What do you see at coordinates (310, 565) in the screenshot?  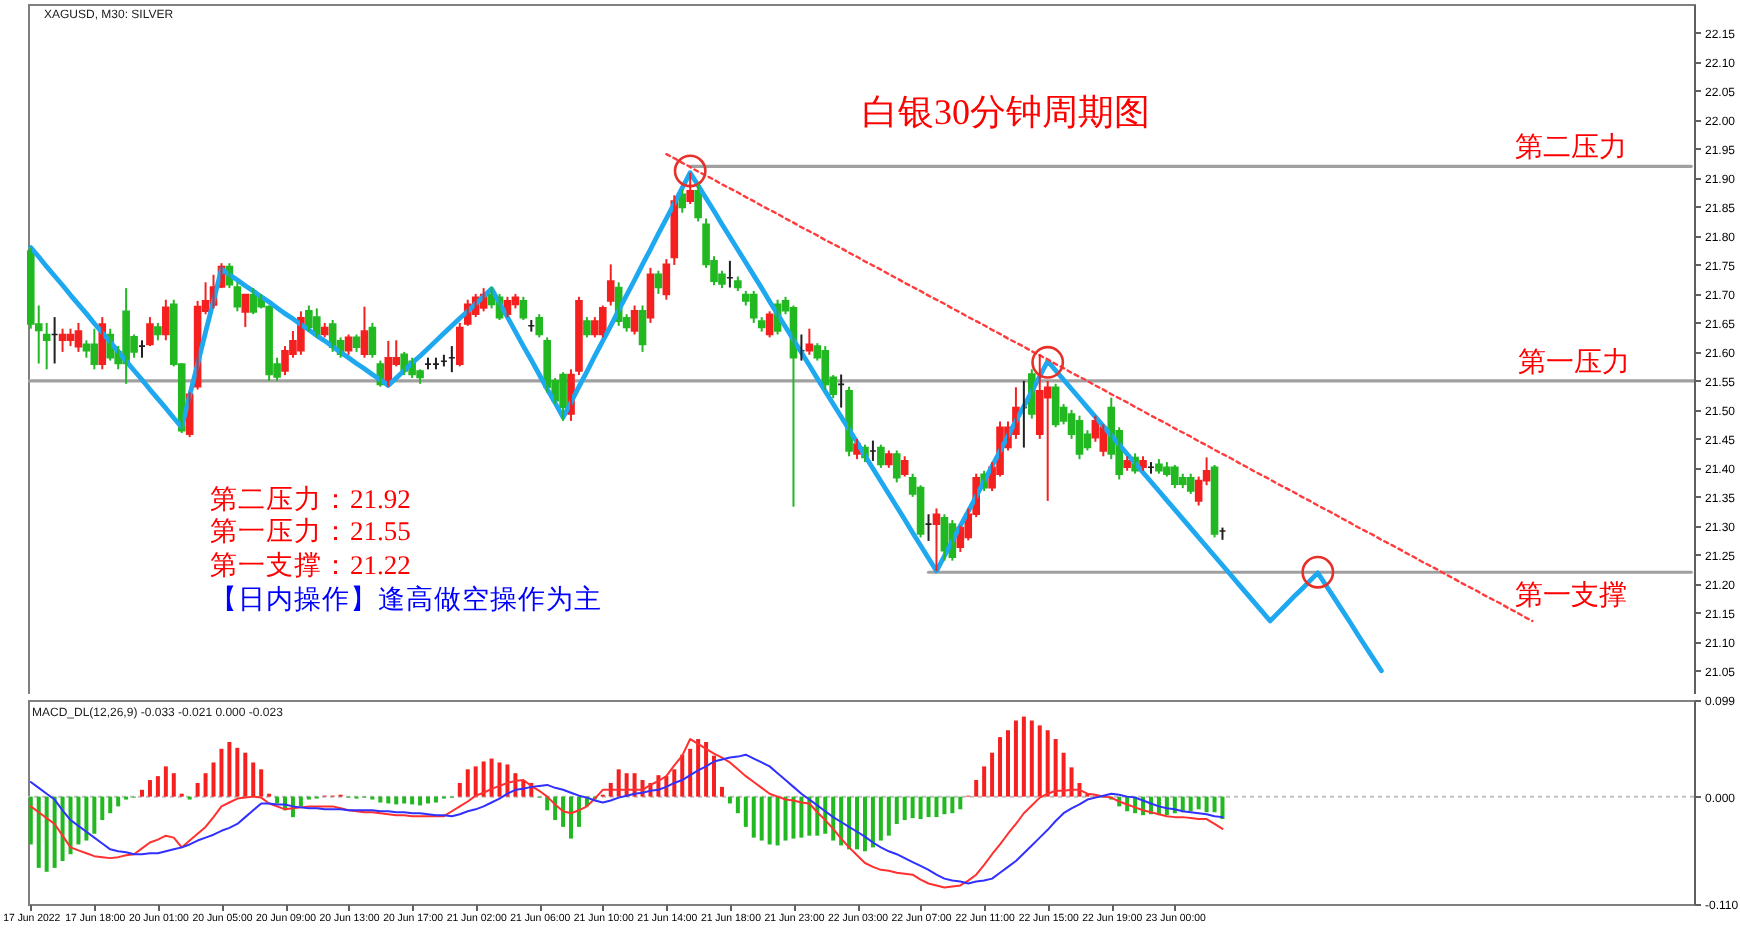 I see `annotation: 第一支撑：21.22` at bounding box center [310, 565].